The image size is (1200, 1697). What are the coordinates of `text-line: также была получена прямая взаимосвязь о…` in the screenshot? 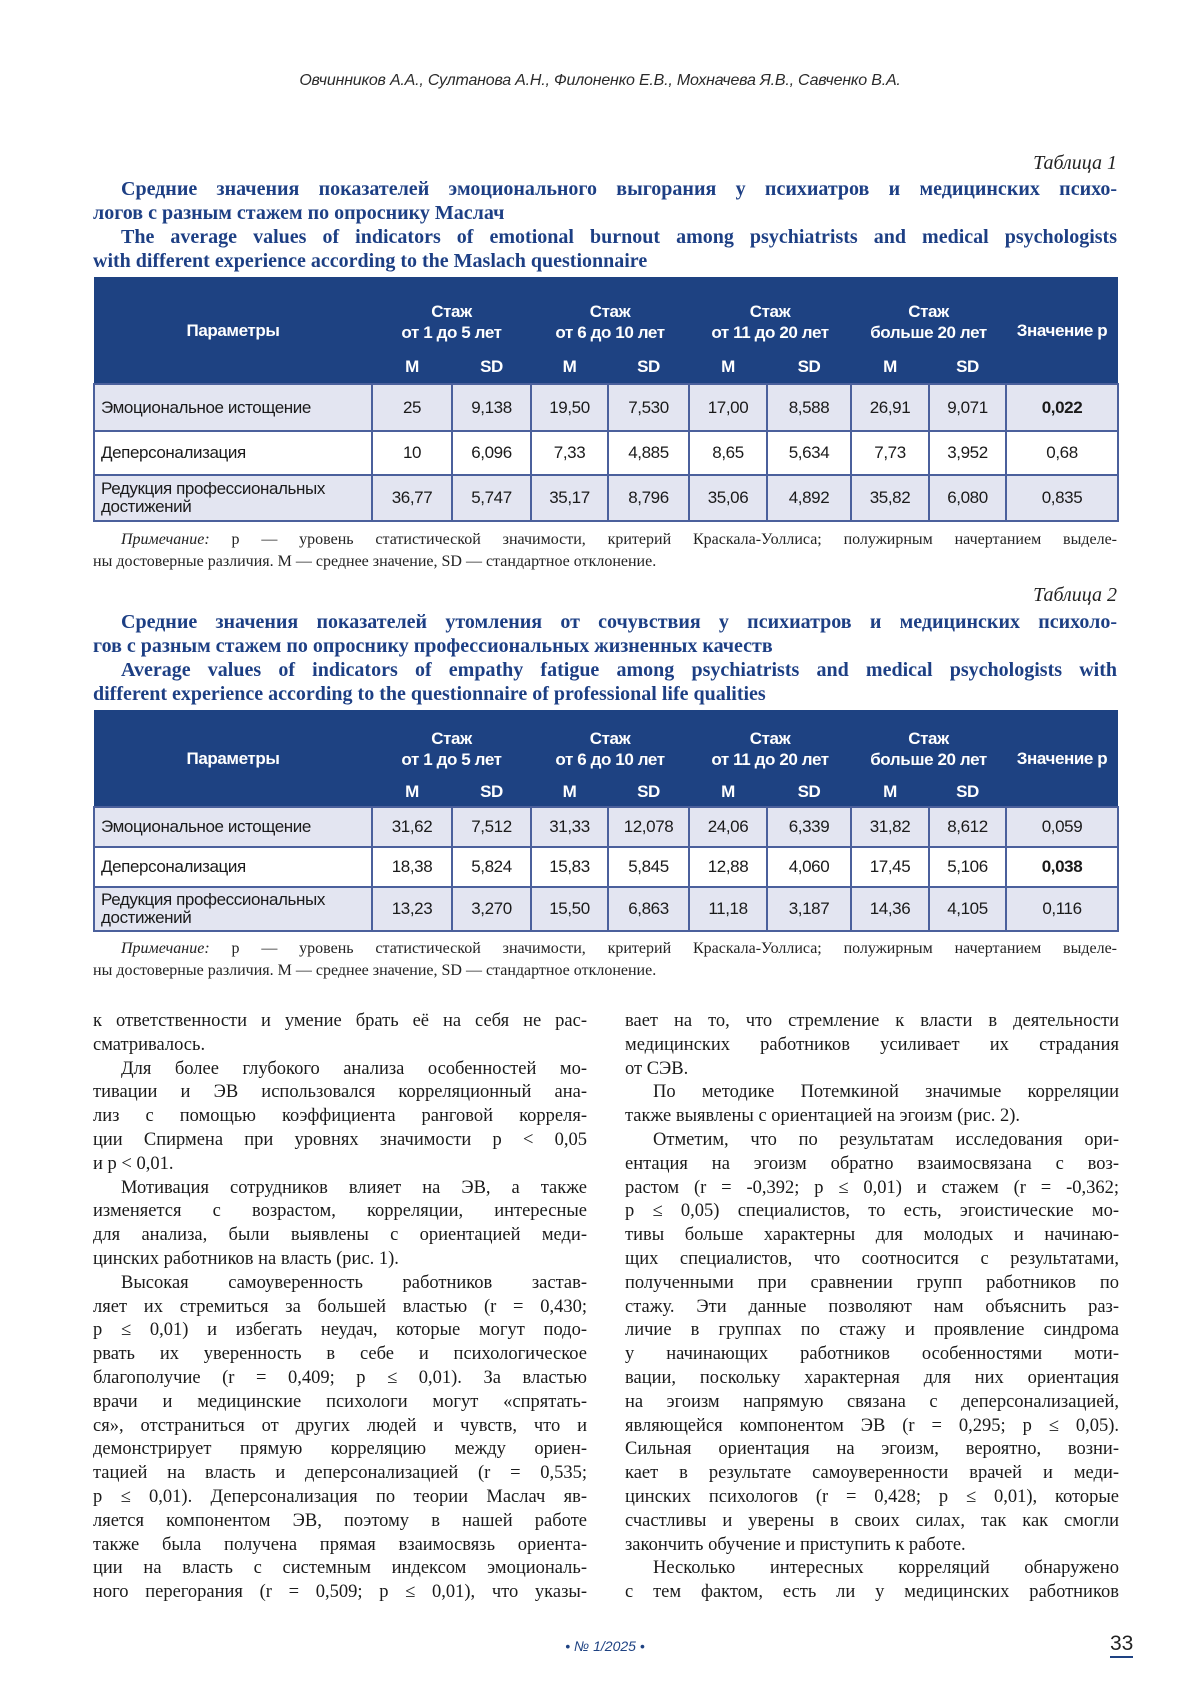 It's located at (340, 1546).